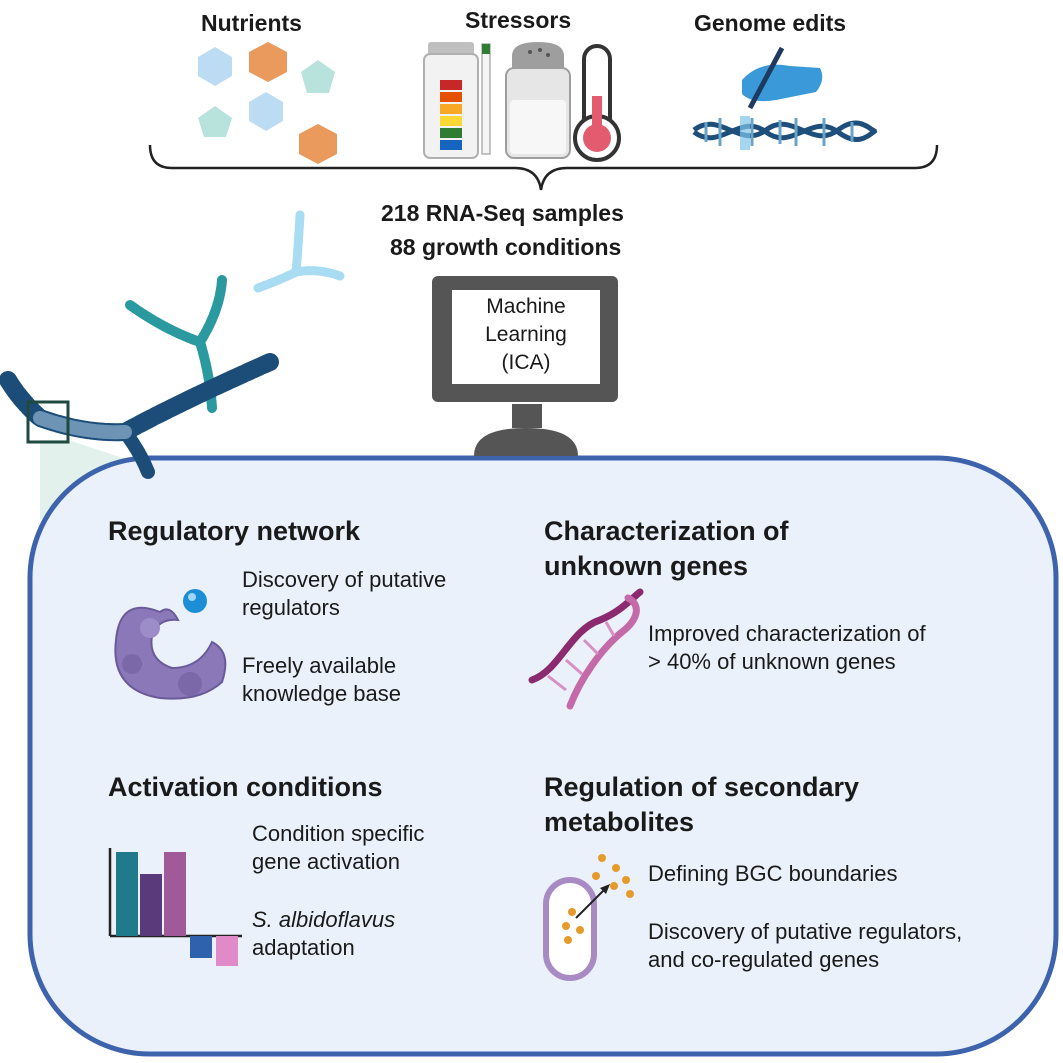  I want to click on secondary-title-line-2: metabolites, so click(619, 822).